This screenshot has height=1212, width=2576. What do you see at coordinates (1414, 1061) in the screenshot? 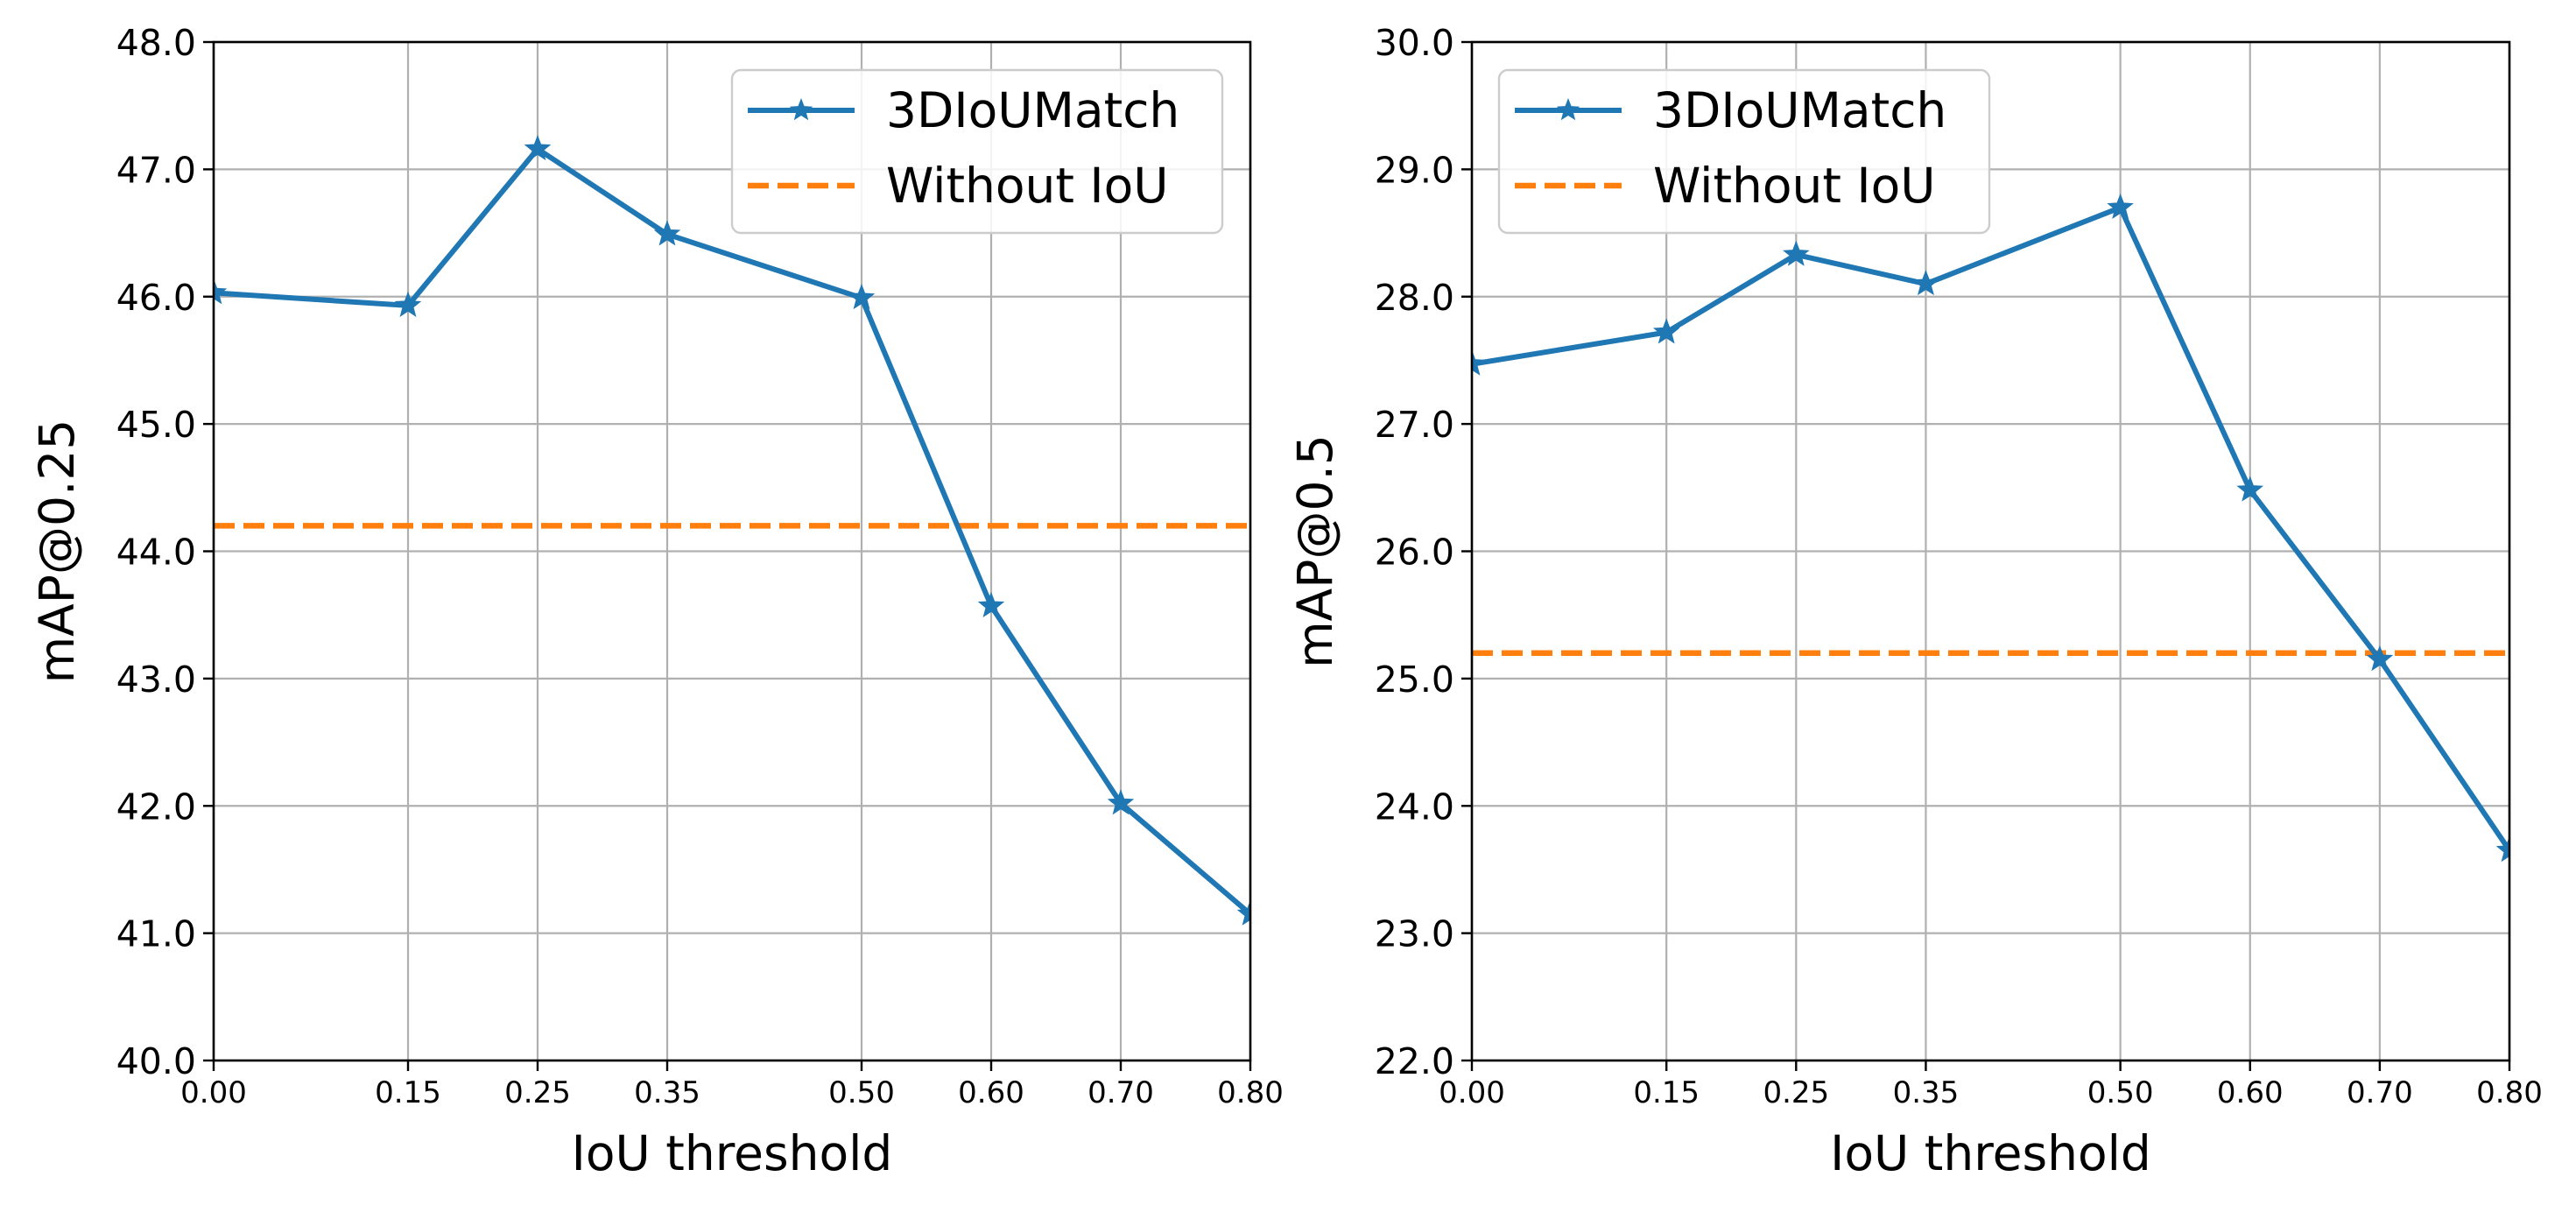
I see `y-tick-label: 22.0` at bounding box center [1414, 1061].